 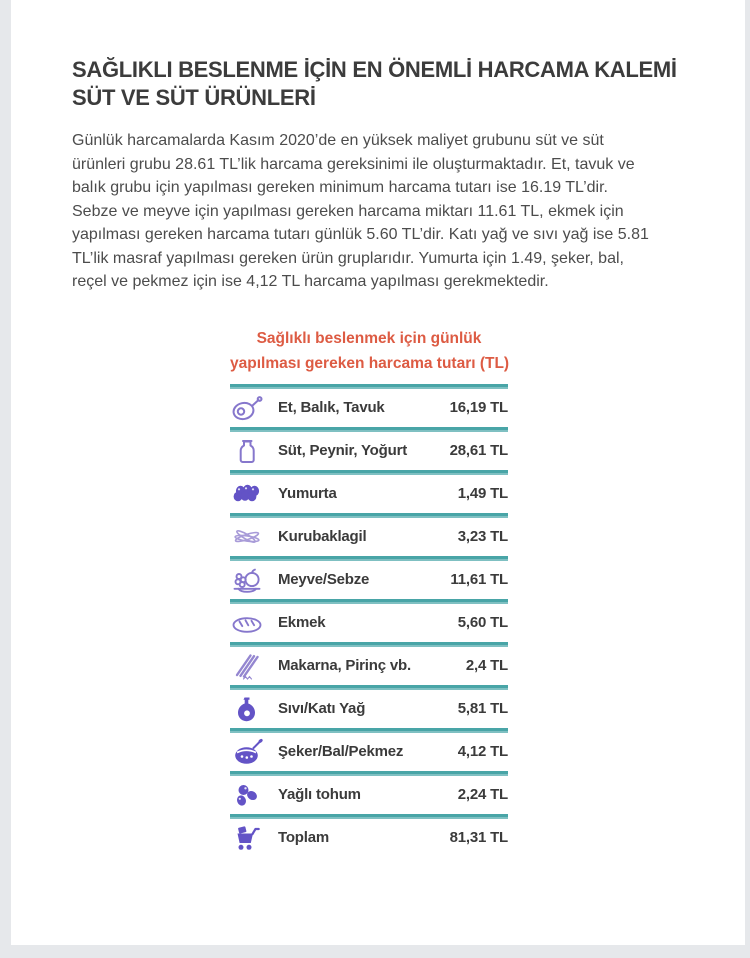 I want to click on table-row: Yağlı tohum 2,24 TL, so click(x=369, y=795).